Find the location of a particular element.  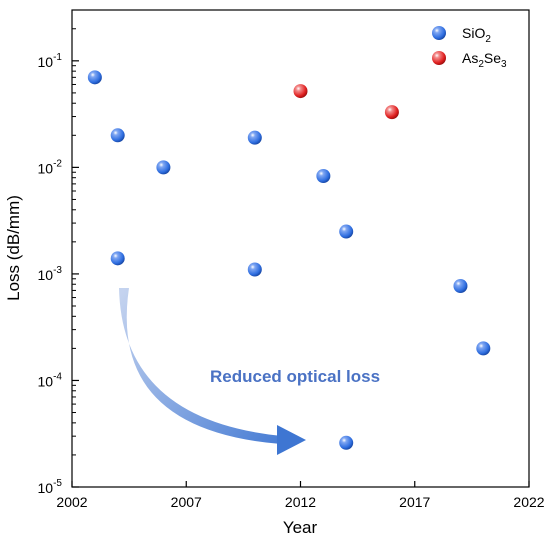

legend: SiO2 As2Se3 is located at coordinates (469, 47).